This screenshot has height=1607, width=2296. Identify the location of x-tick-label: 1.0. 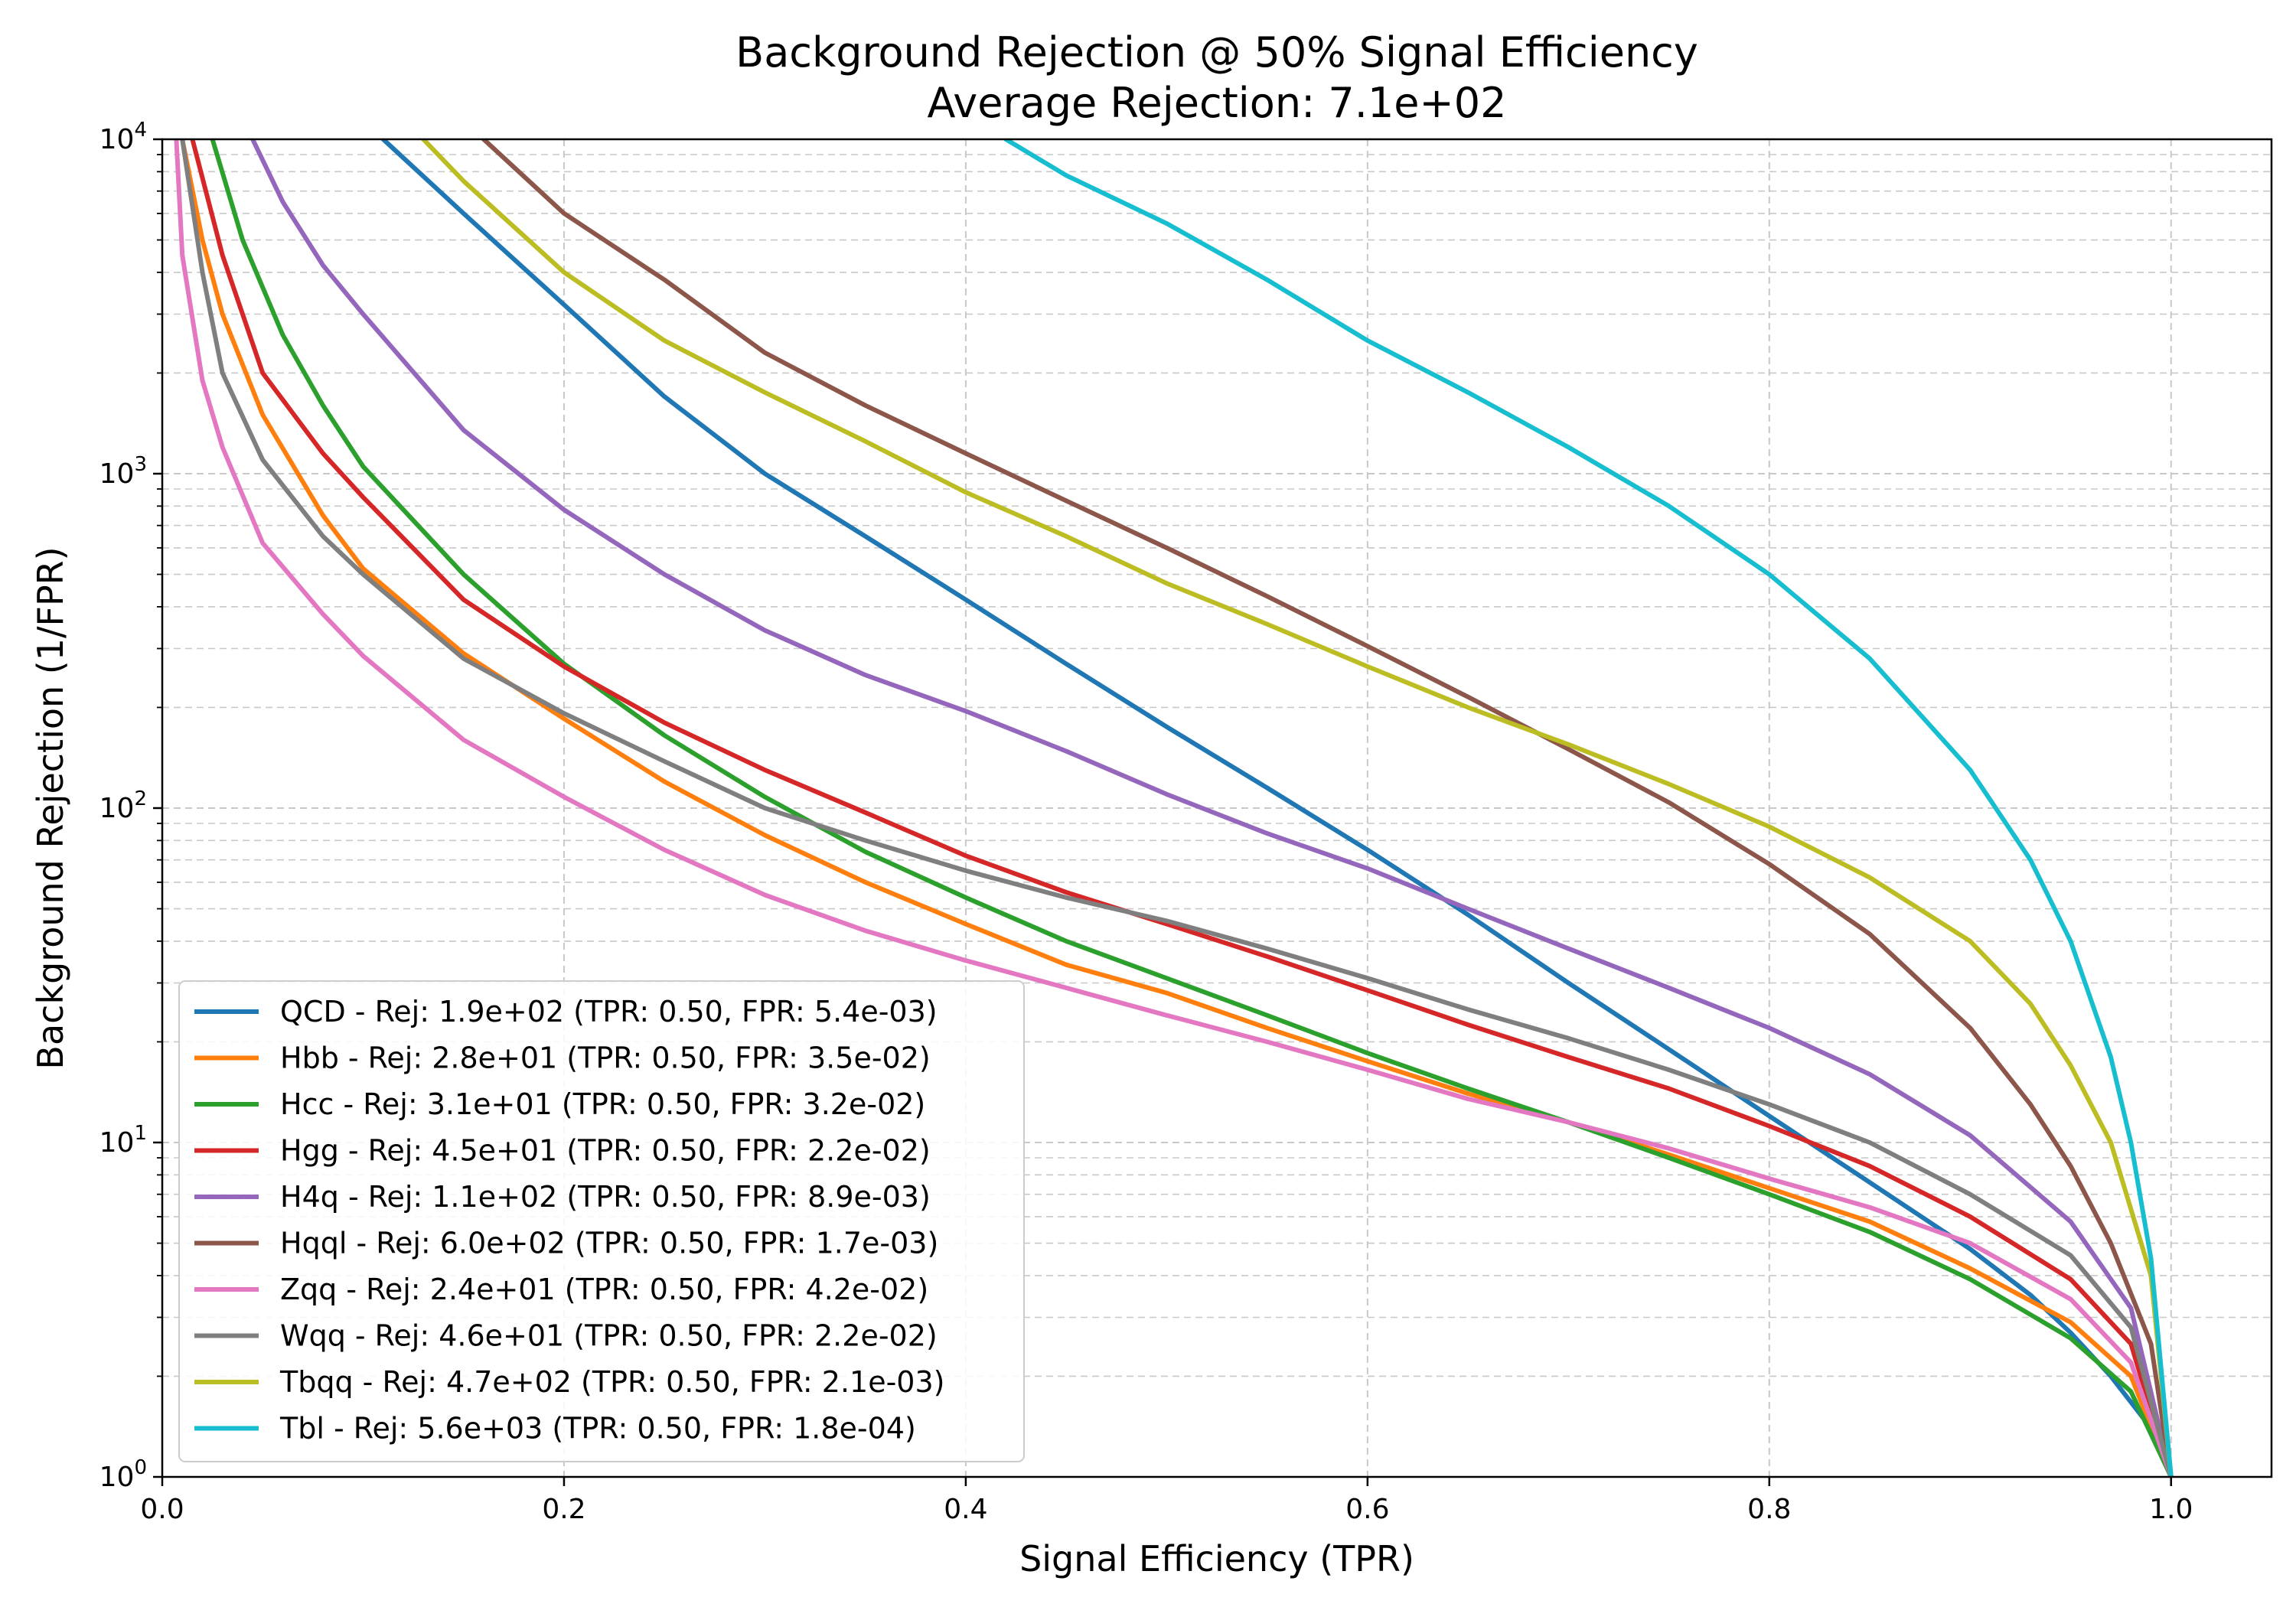
(2171, 1509).